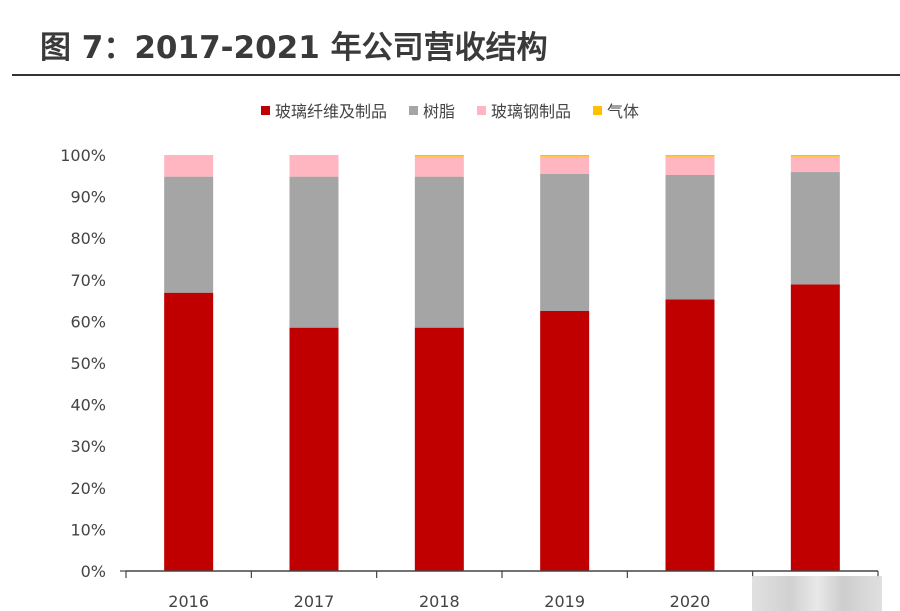 Image resolution: width=900 pixels, height=611 pixels. Describe the element at coordinates (88, 363) in the screenshot. I see `y-tick-label: 50%` at that location.